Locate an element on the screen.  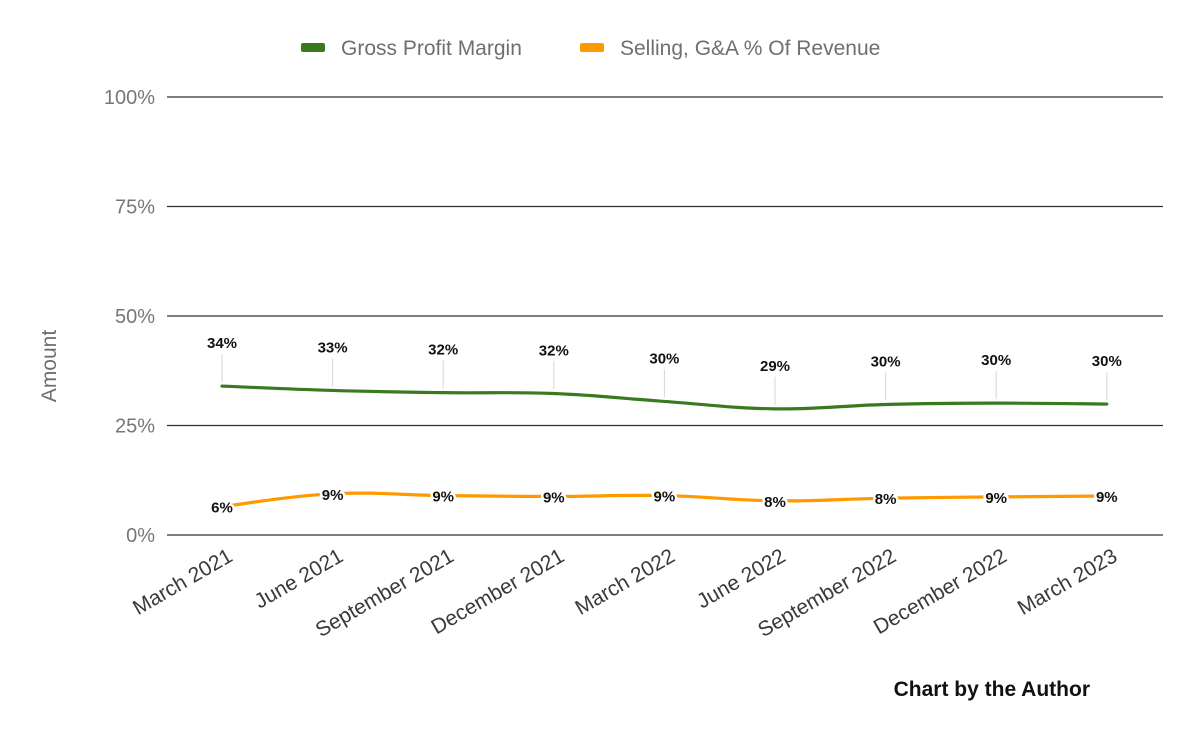
sga-data-label: 6% is located at coordinates (222, 508).